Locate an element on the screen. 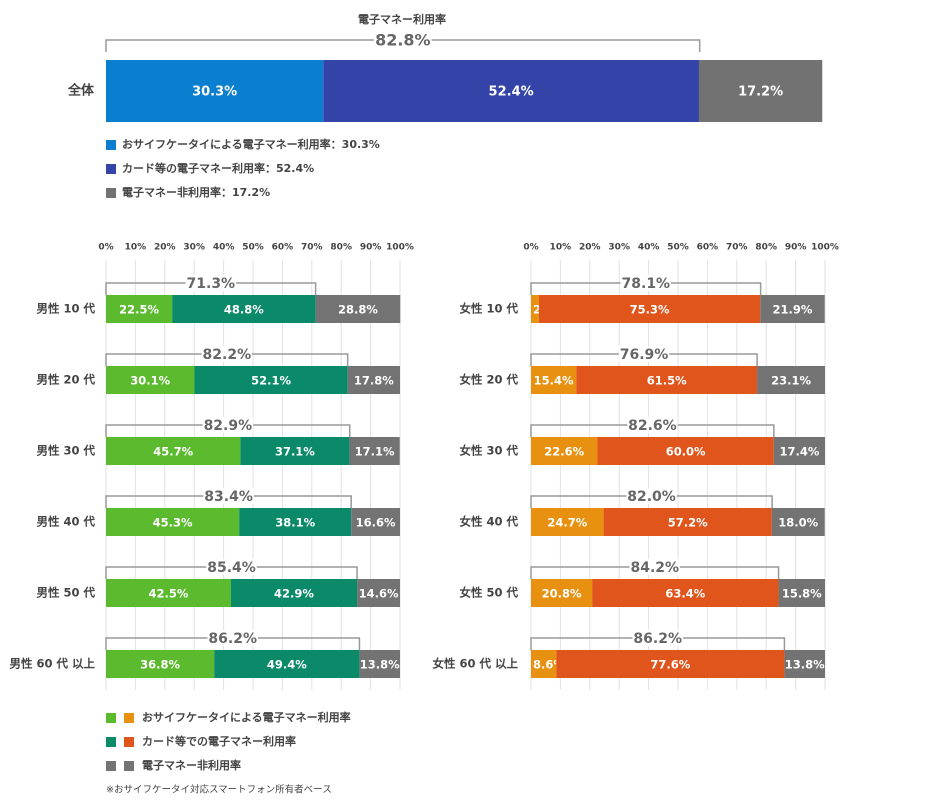 The height and width of the screenshot is (810, 930). segment-label: 17.2% is located at coordinates (760, 92).